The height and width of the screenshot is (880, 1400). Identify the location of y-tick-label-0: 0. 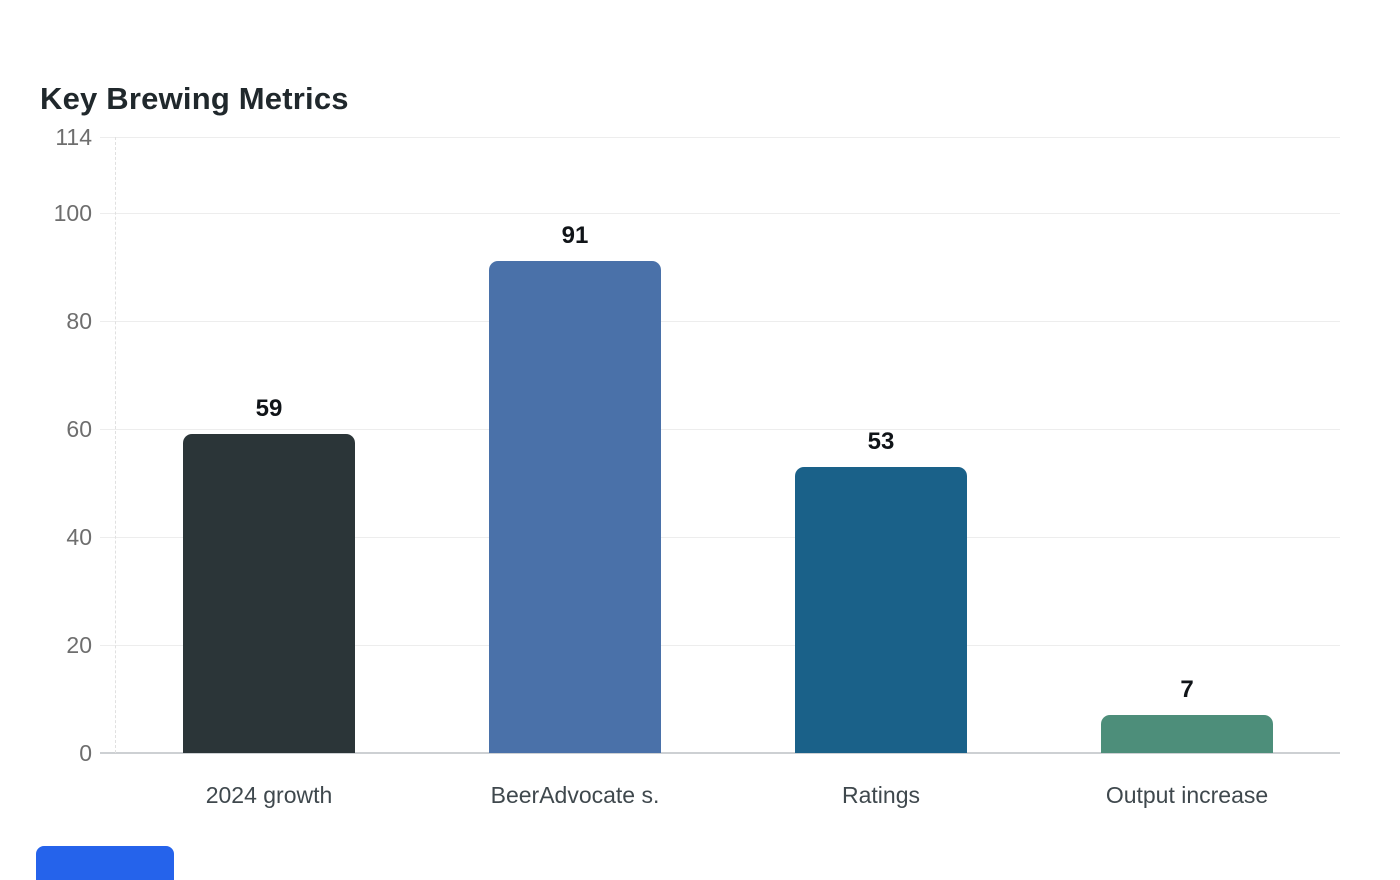
(85, 753).